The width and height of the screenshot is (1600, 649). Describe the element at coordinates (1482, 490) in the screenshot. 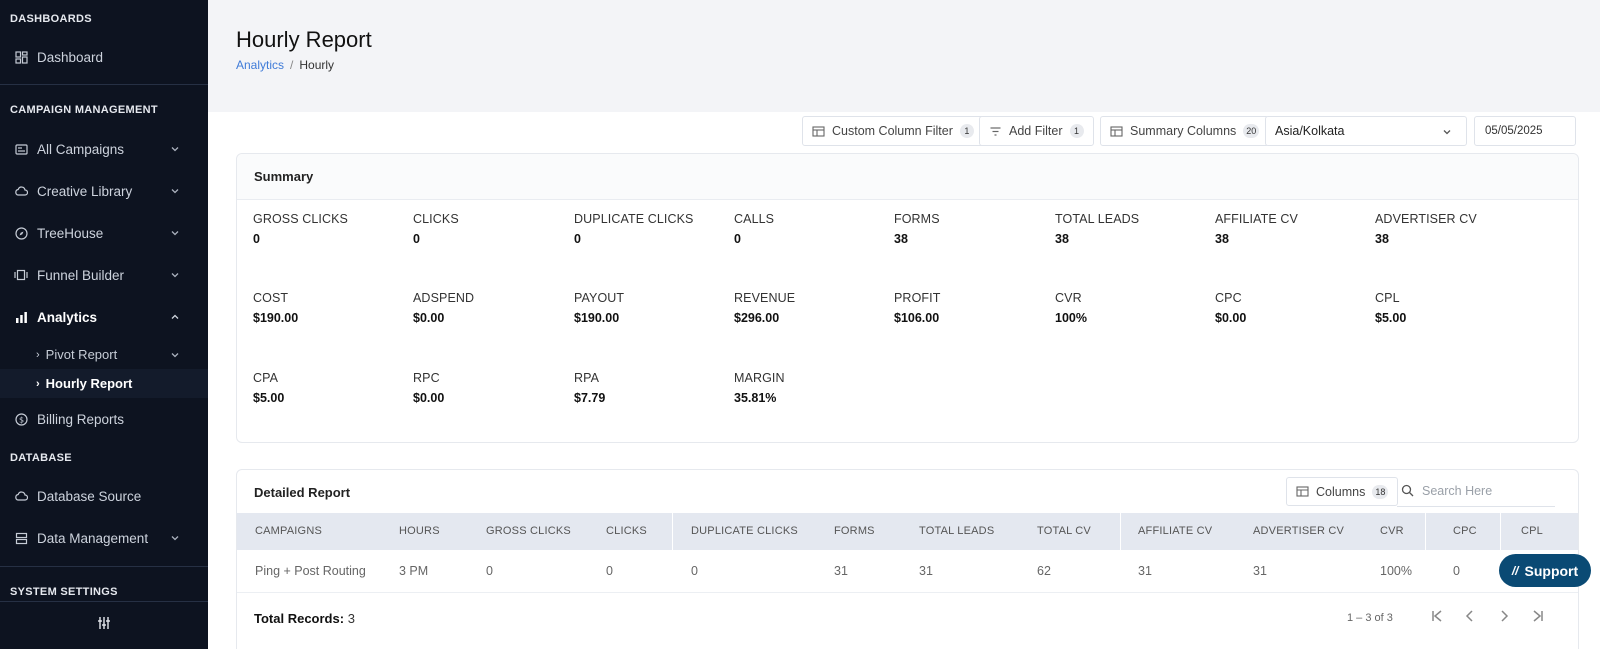

I see `search-input` at that location.